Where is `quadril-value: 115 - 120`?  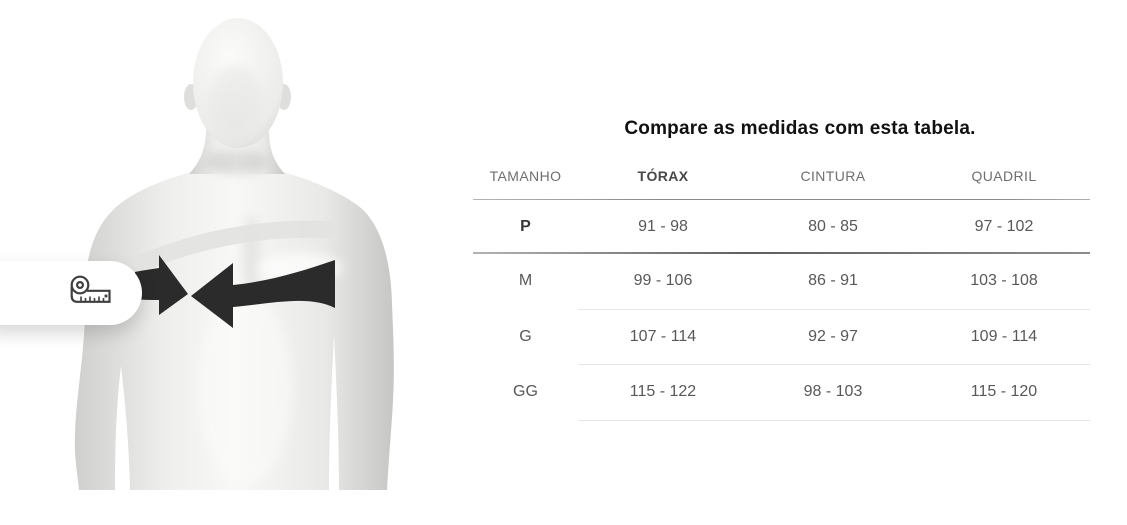
quadril-value: 115 - 120 is located at coordinates (1004, 391).